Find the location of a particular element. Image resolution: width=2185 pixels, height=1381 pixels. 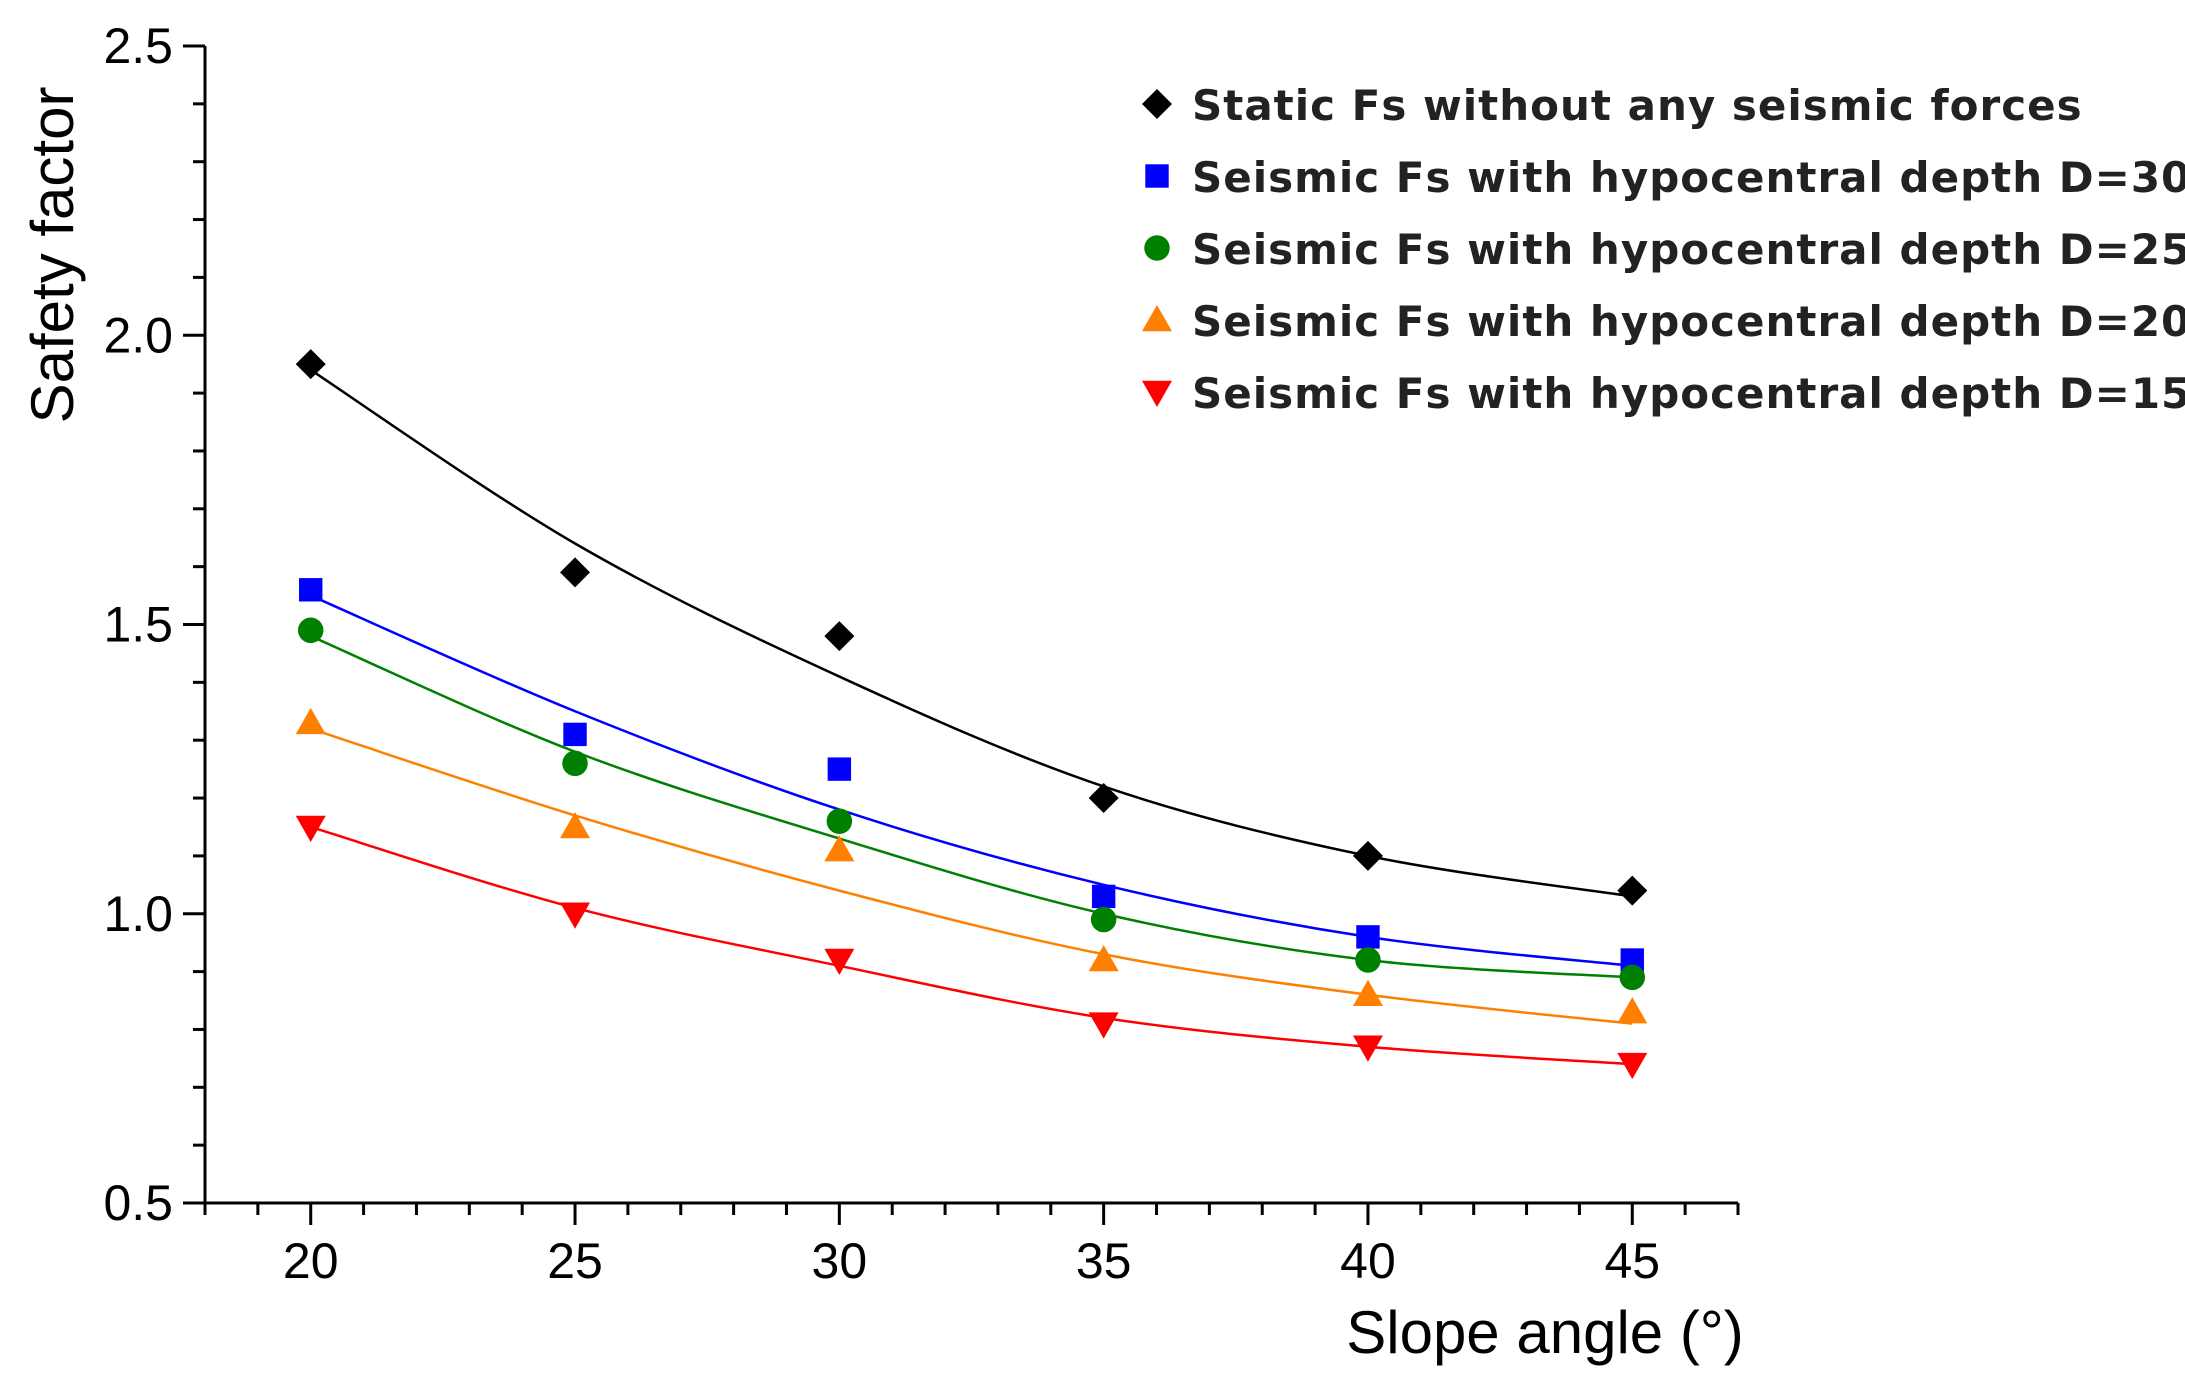

x-axis-title: Slope angle (°) is located at coordinates (1545, 1332).